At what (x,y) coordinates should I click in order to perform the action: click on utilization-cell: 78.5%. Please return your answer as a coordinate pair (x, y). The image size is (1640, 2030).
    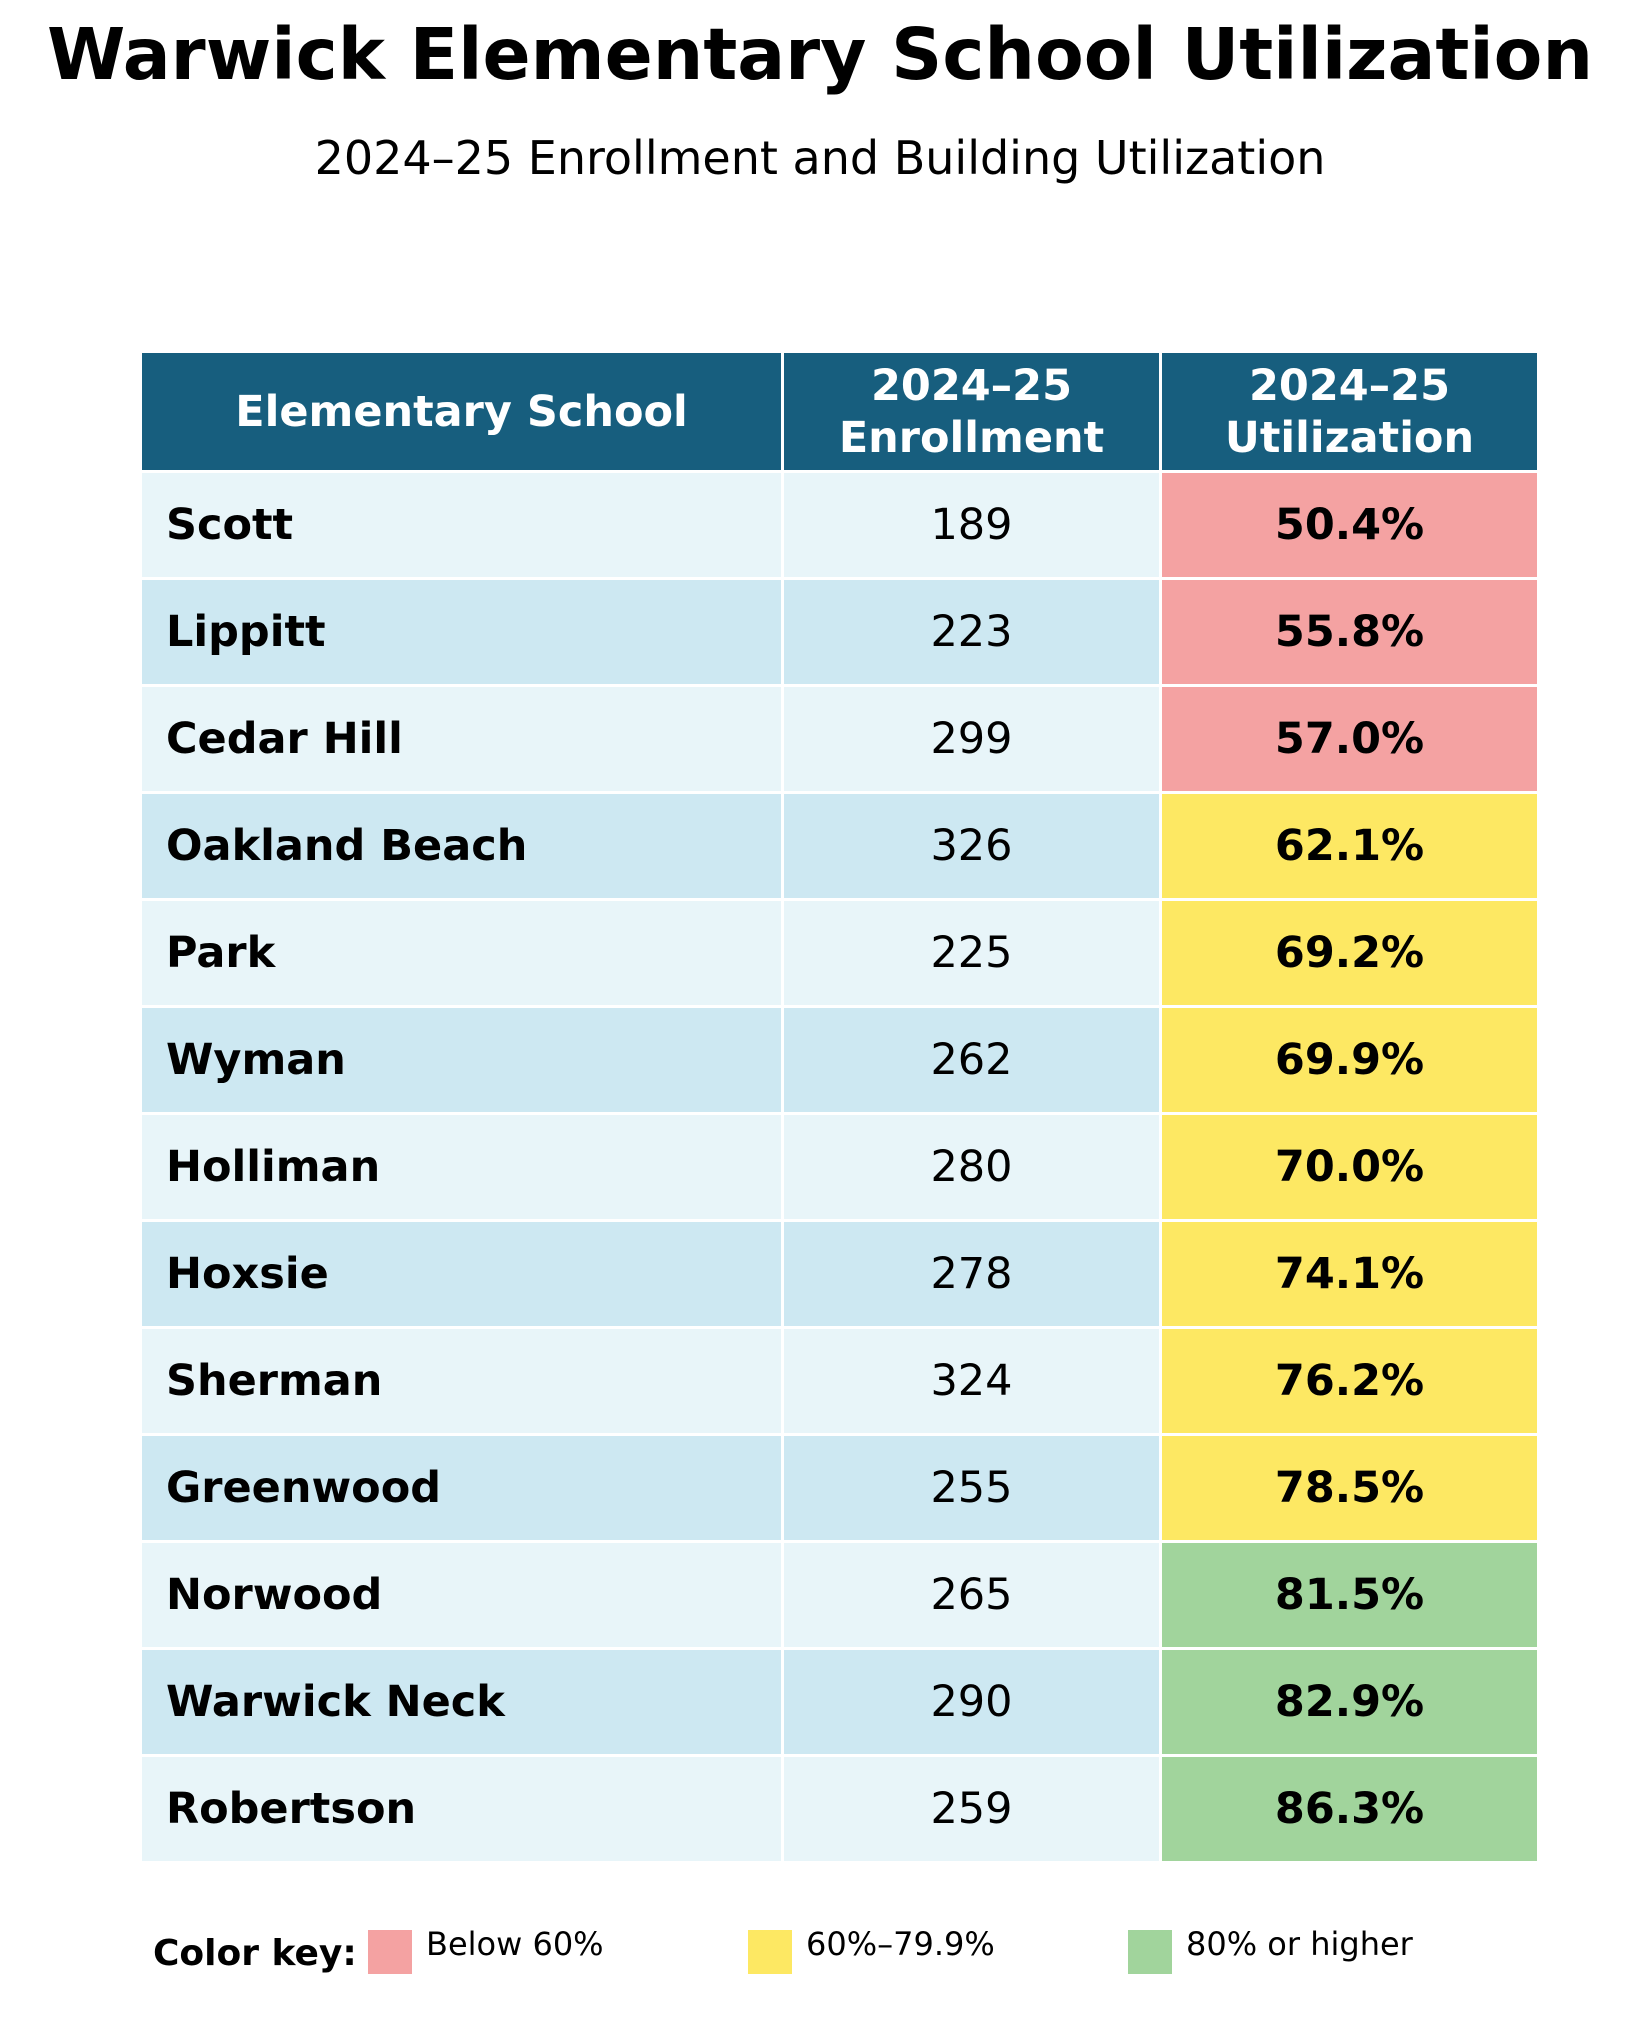
    Looking at the image, I should click on (1349, 1488).